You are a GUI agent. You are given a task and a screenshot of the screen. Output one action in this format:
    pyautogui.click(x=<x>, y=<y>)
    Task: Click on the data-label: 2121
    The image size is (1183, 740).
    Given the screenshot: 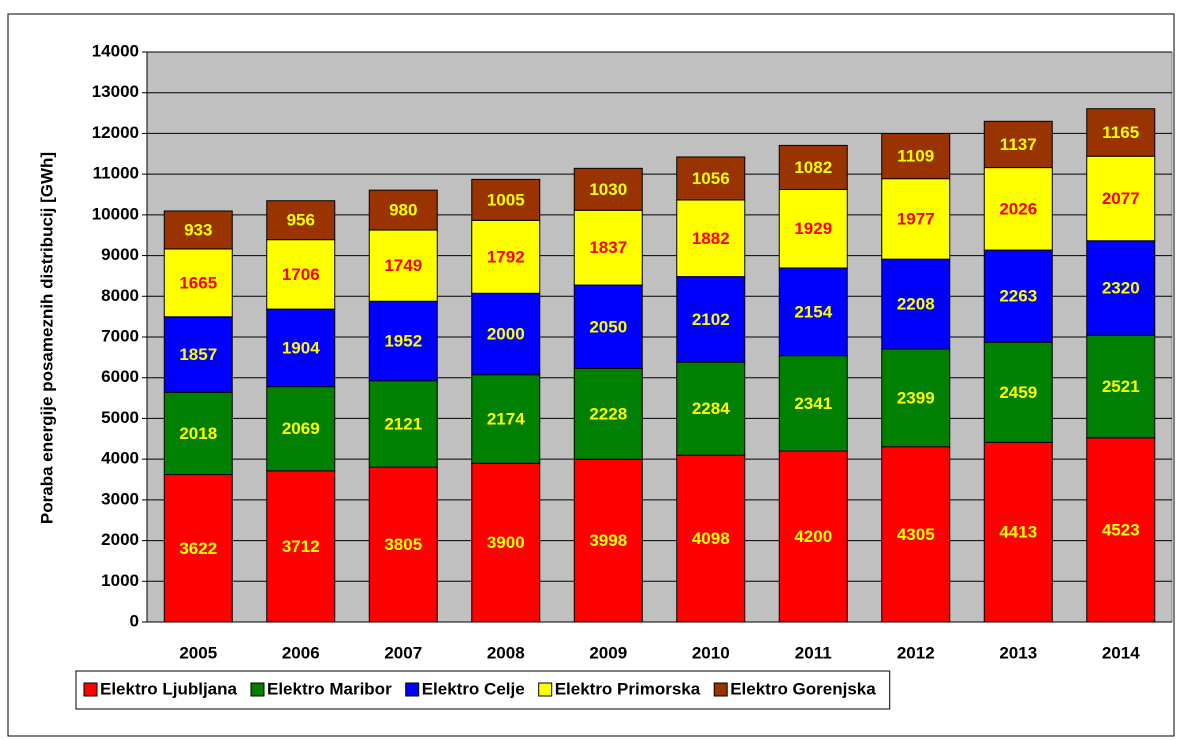 What is the action you would take?
    pyautogui.click(x=403, y=423)
    